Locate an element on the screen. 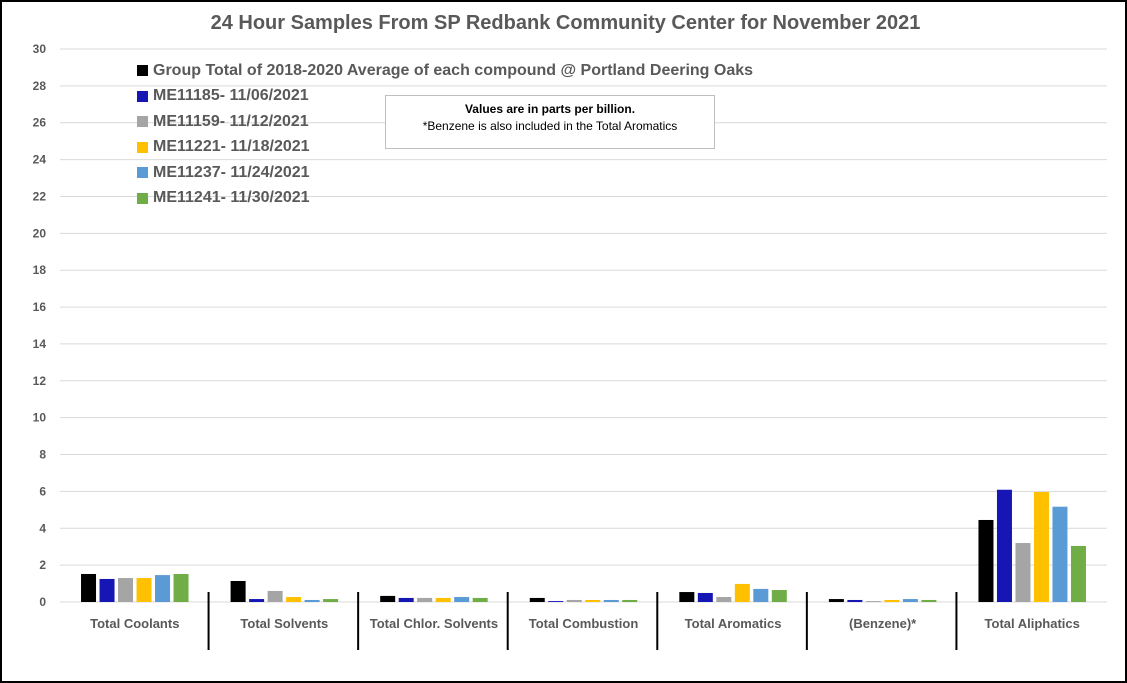  x-tick-label: Total Combustion is located at coordinates (584, 623).